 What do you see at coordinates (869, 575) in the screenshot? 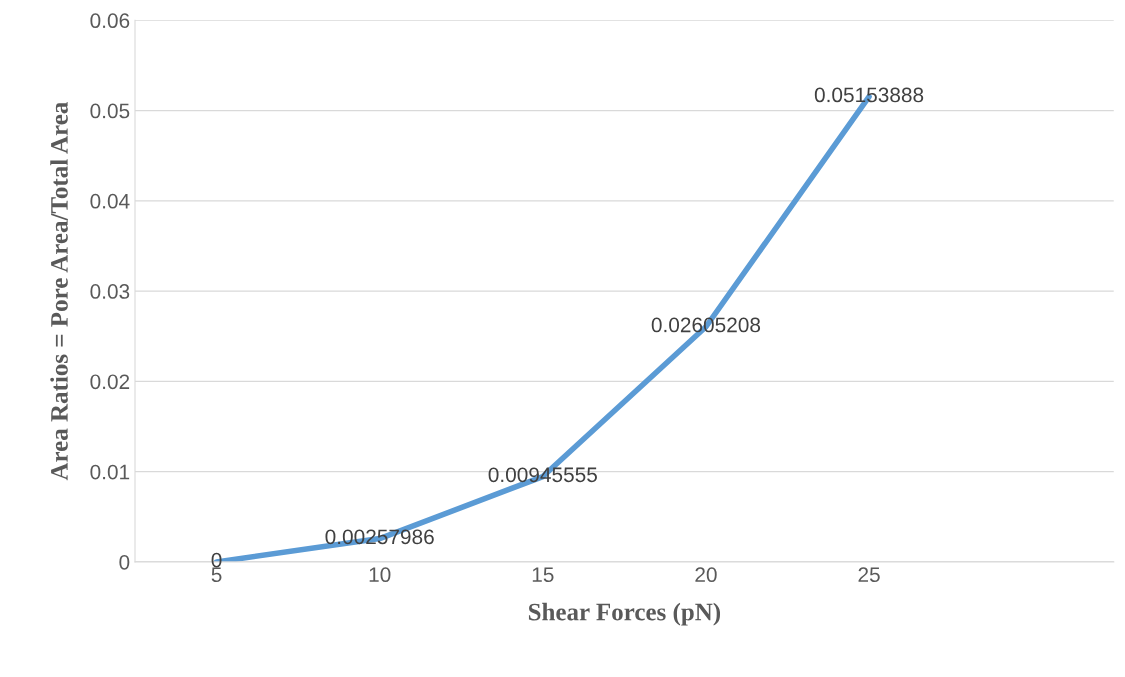
I see `x-tick-label: 25` at bounding box center [869, 575].